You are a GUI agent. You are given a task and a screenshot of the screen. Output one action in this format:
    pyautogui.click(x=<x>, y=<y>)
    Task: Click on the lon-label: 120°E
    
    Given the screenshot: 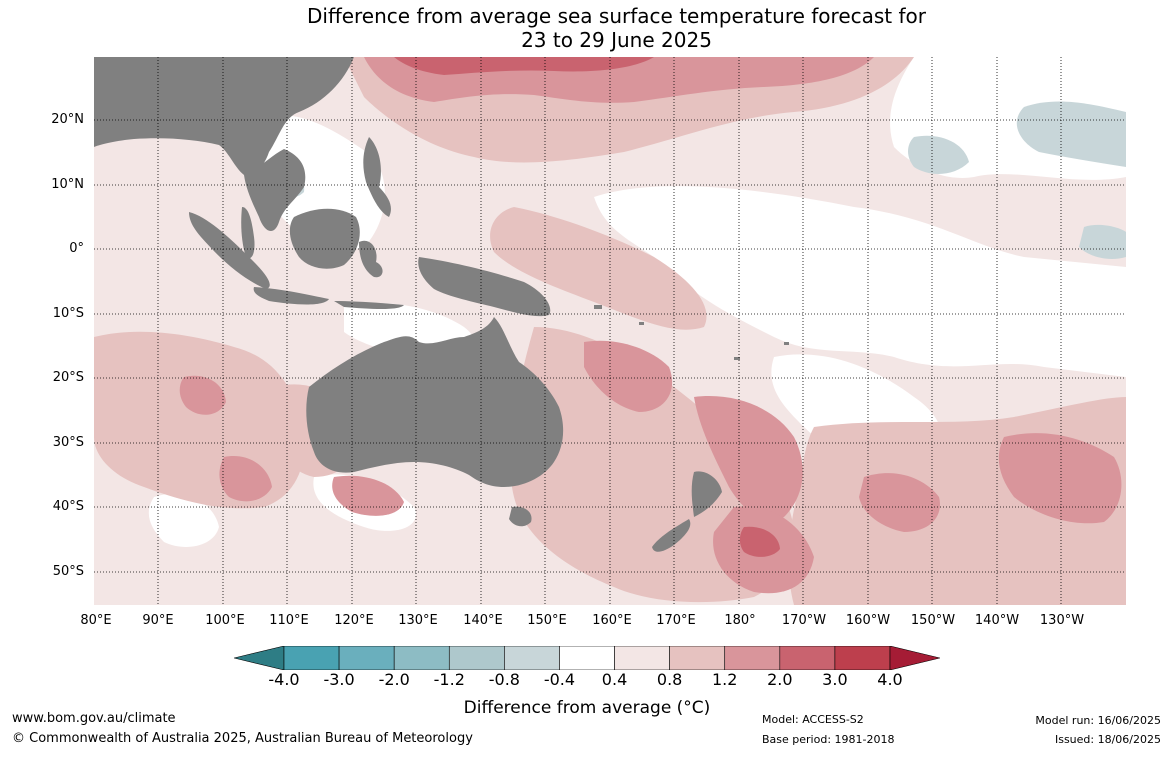 What is the action you would take?
    pyautogui.click(x=354, y=620)
    